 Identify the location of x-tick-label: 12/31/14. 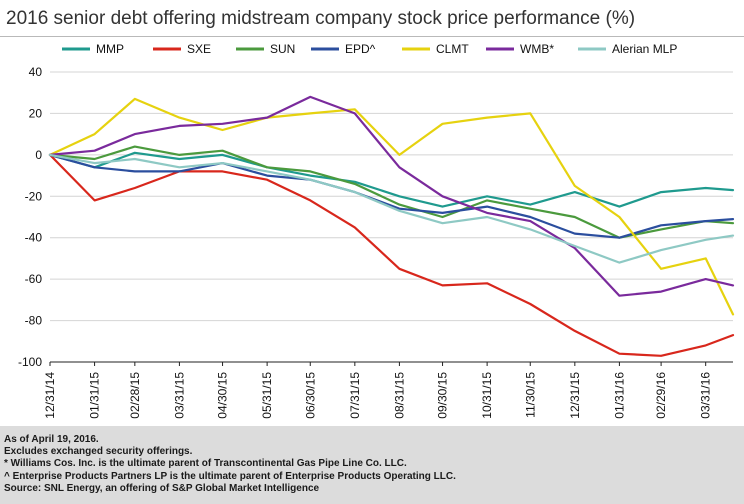
(50, 395).